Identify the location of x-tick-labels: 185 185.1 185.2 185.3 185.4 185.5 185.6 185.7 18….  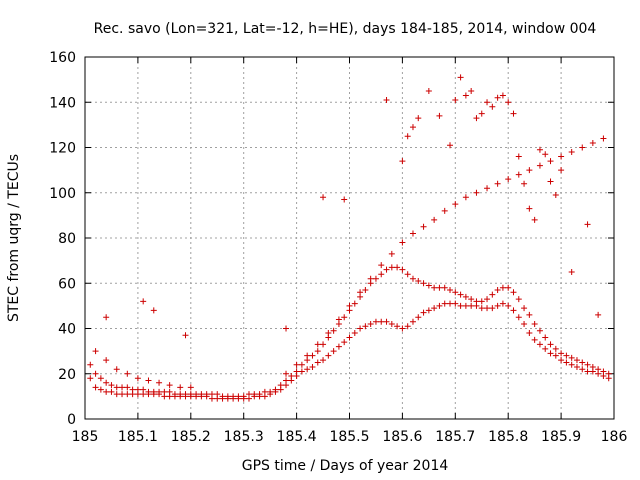
(350, 437).